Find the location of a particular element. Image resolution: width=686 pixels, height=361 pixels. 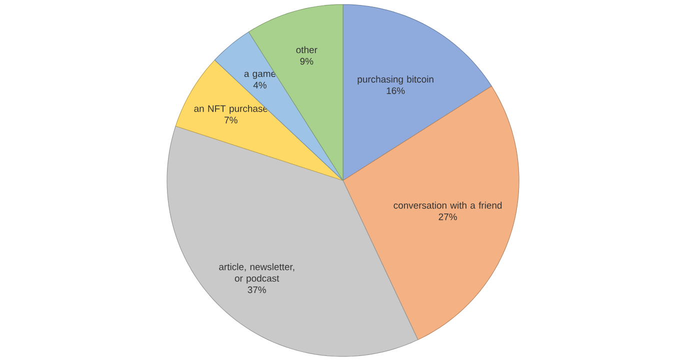

data-label: 27% is located at coordinates (447, 216).